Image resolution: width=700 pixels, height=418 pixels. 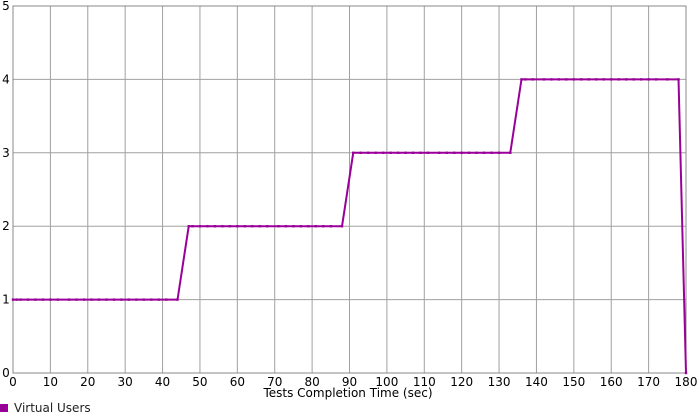 I want to click on x-axis-title: Tests Completion Time (sec), so click(x=347, y=393).